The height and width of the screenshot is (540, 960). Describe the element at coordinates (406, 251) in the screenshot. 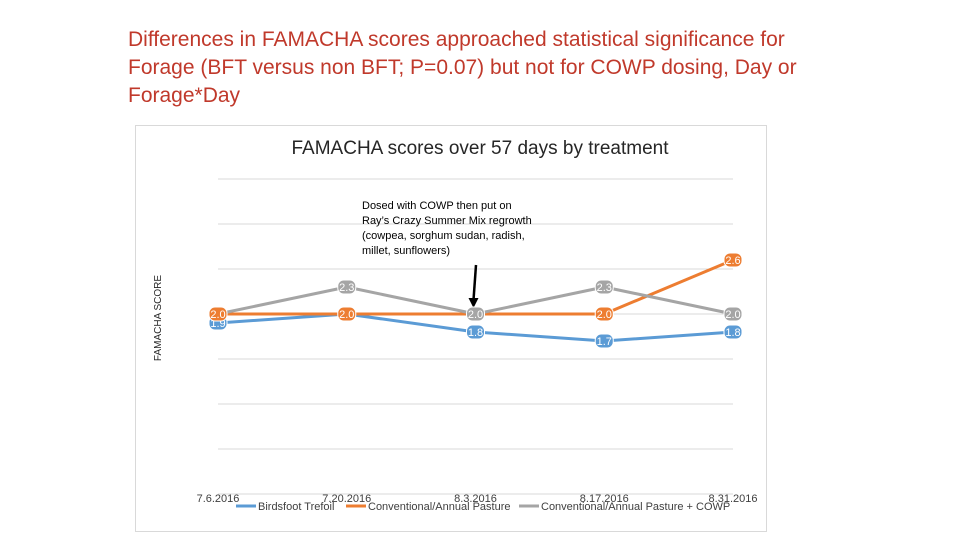

I see `annotation-text-line: millet, sunflowers)` at that location.